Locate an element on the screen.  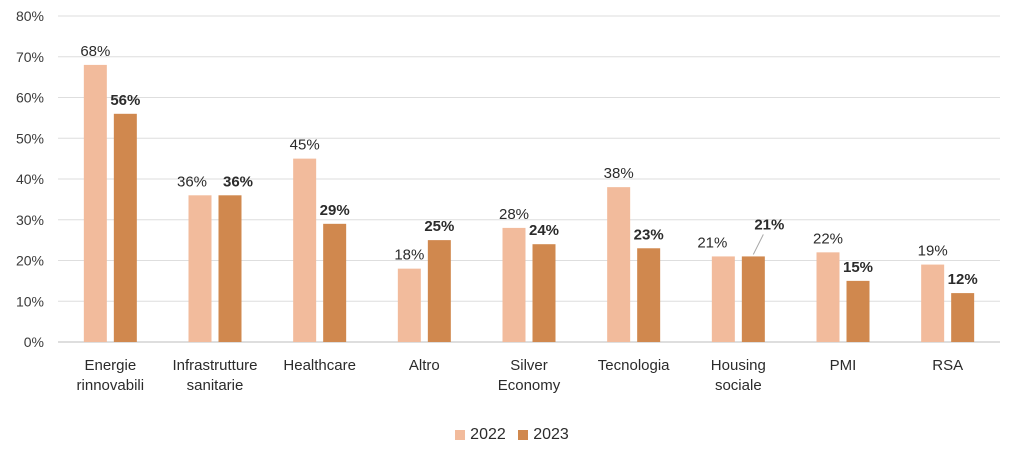
legend-label-2022: 2022 is located at coordinates (488, 434).